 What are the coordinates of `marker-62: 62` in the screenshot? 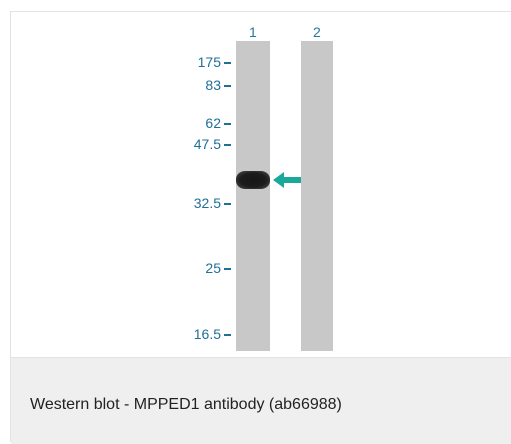 It's located at (206, 123).